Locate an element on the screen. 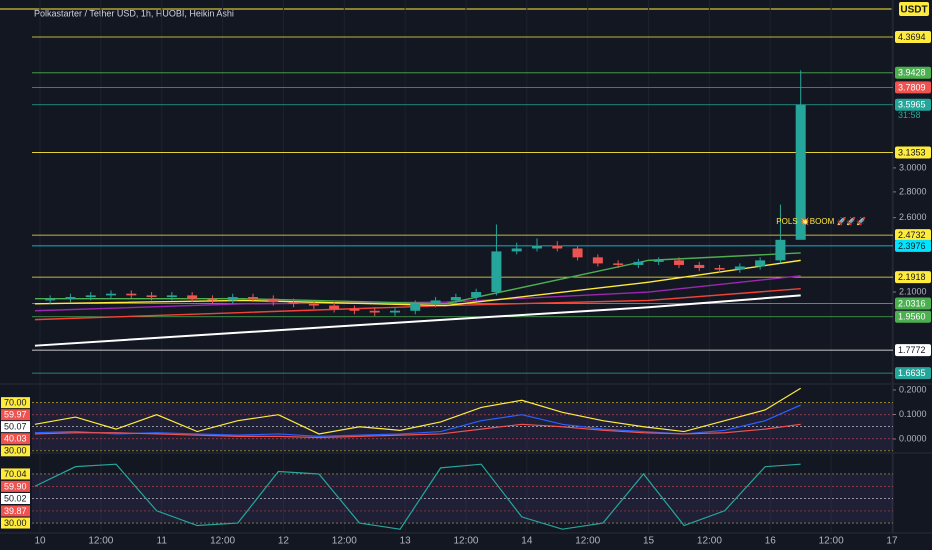  price-label: 2.0316 is located at coordinates (912, 303).